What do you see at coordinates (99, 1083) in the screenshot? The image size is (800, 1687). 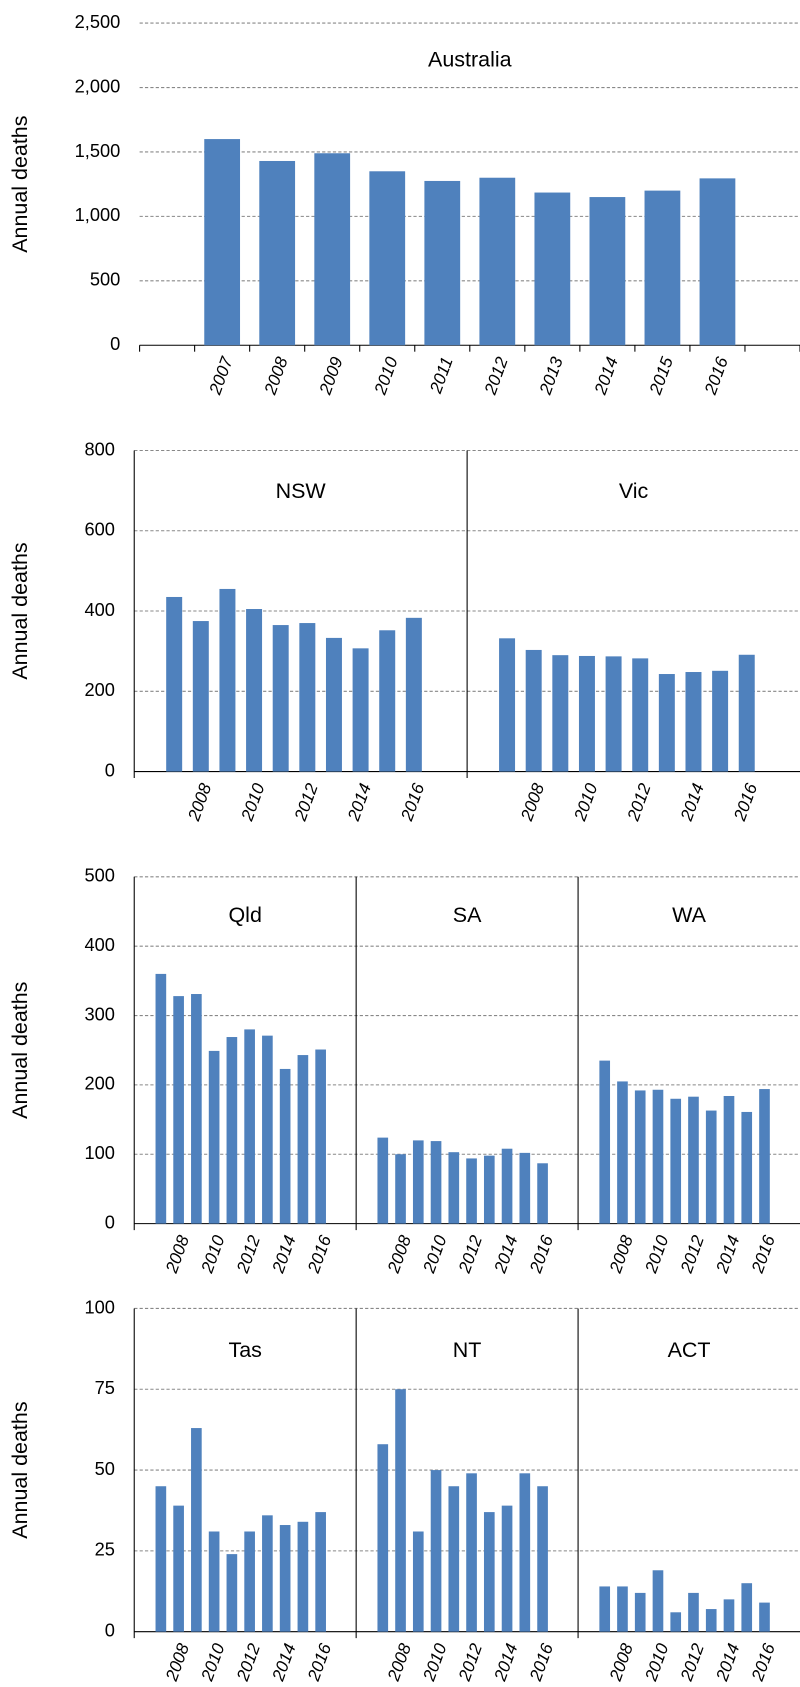 I see `y-tick-label: 200` at bounding box center [99, 1083].